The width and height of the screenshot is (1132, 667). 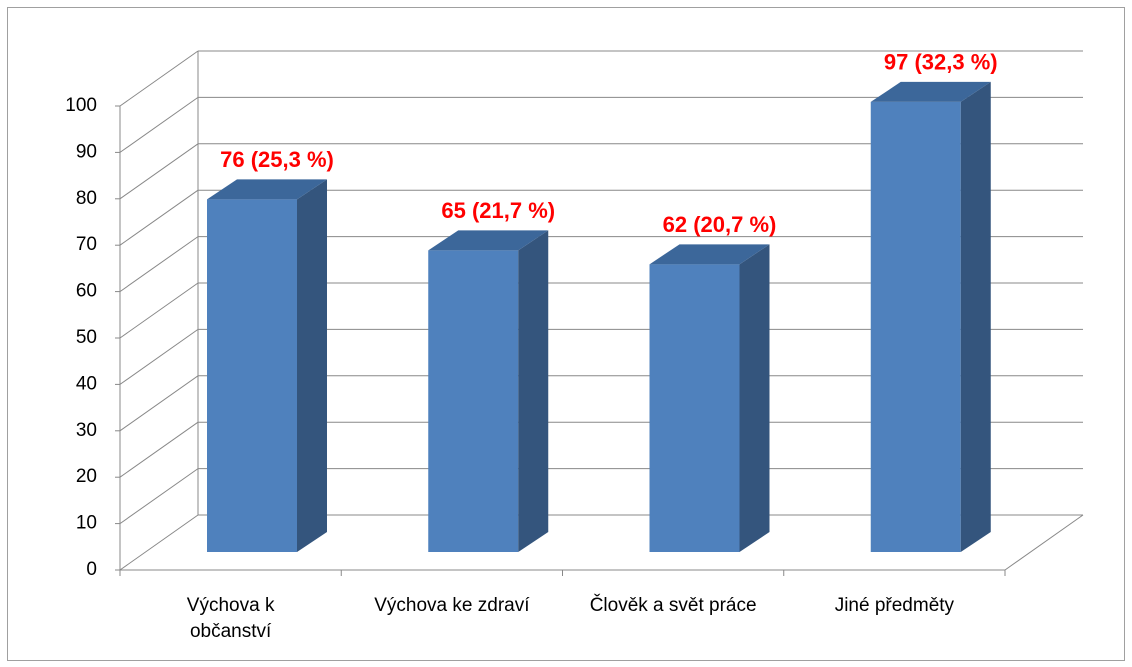 What do you see at coordinates (720, 224) in the screenshot?
I see `value-label: 62 (20,7 %)` at bounding box center [720, 224].